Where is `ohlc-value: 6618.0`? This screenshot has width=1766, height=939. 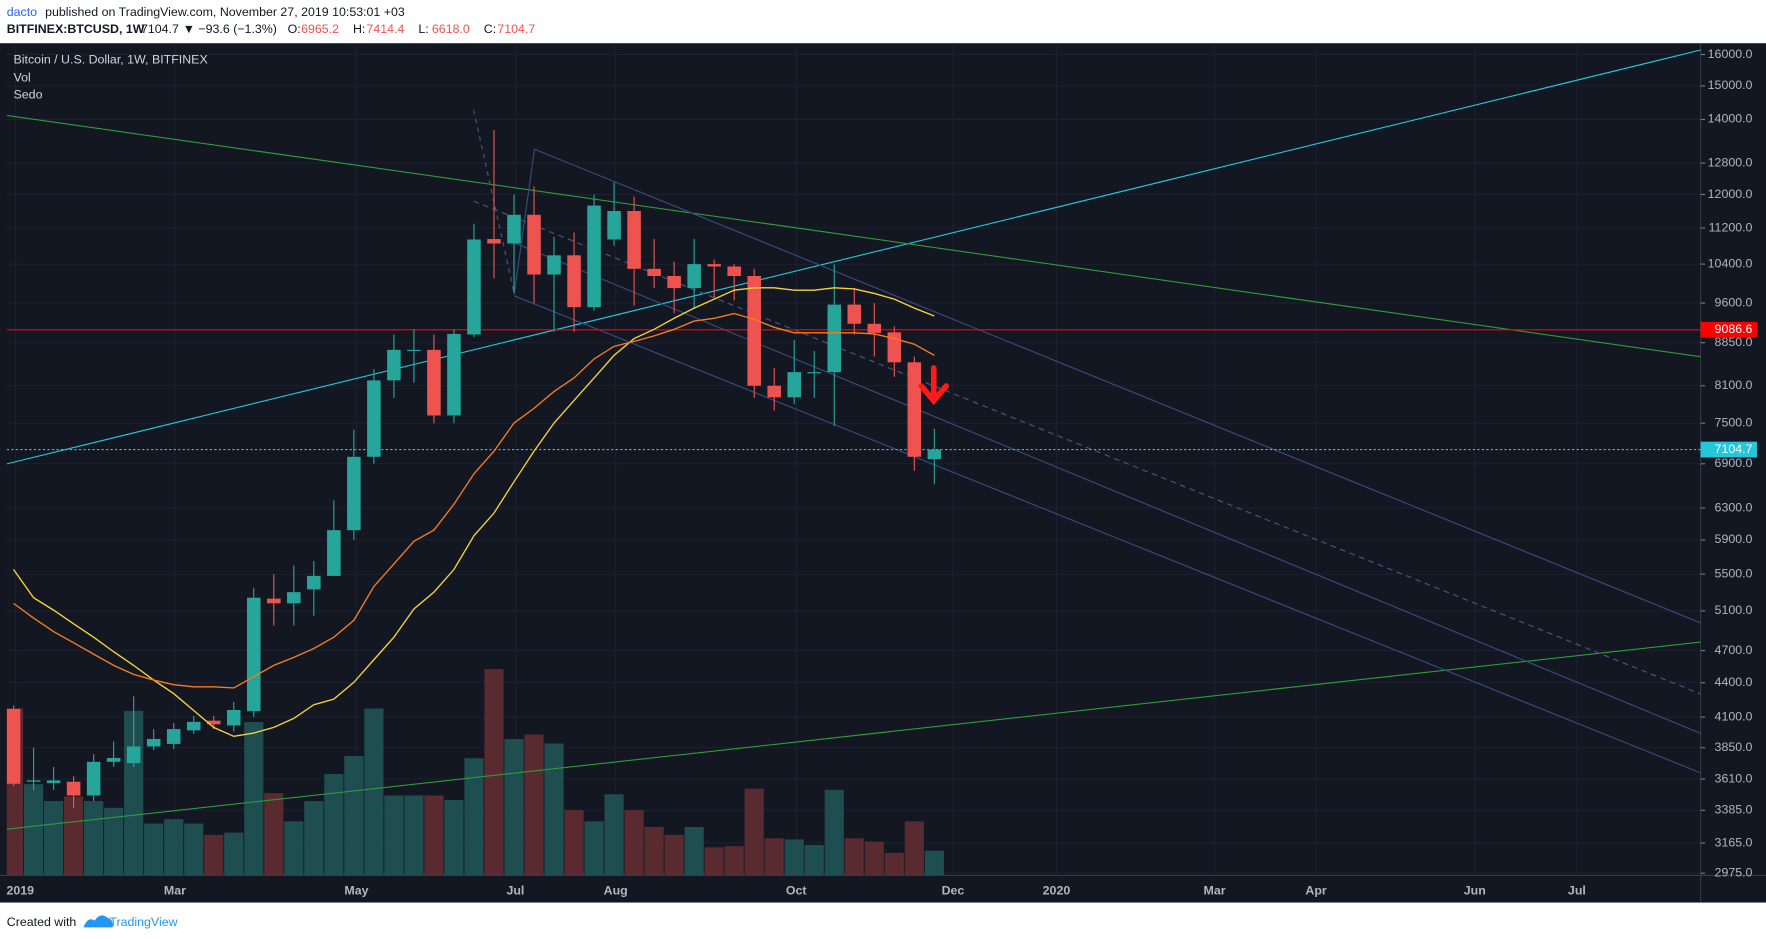 ohlc-value: 6618.0 is located at coordinates (451, 29).